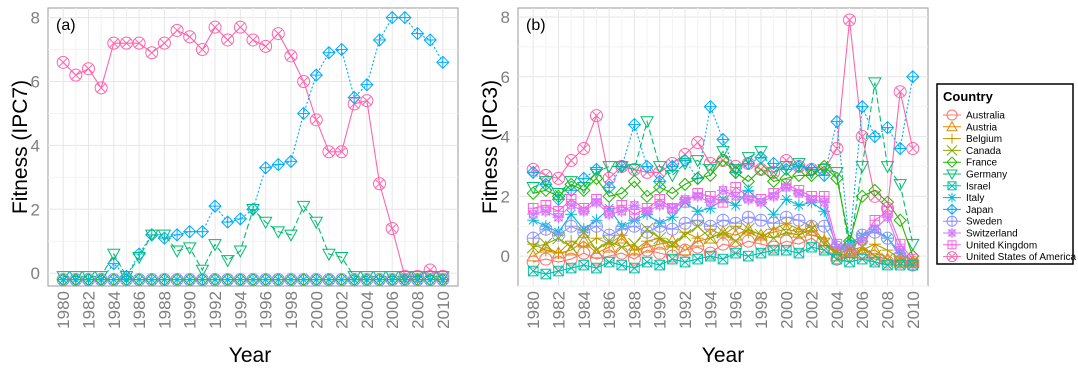 Image resolution: width=1078 pixels, height=368 pixels. Describe the element at coordinates (913, 310) in the screenshot. I see `panel-b-x-tick-label: 2010` at that location.